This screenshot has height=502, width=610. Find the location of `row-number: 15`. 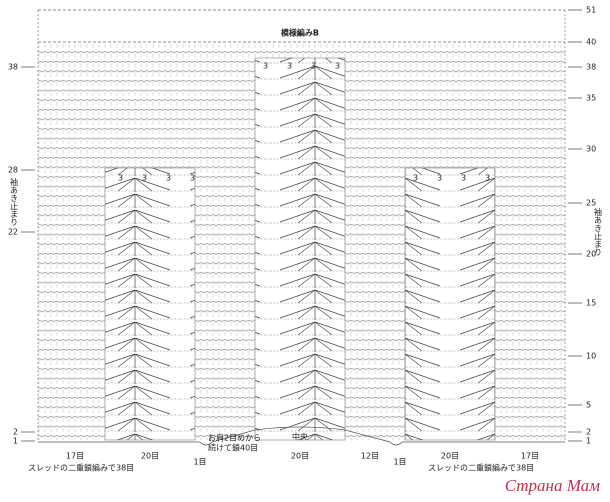

row-number: 15 is located at coordinates (591, 303).